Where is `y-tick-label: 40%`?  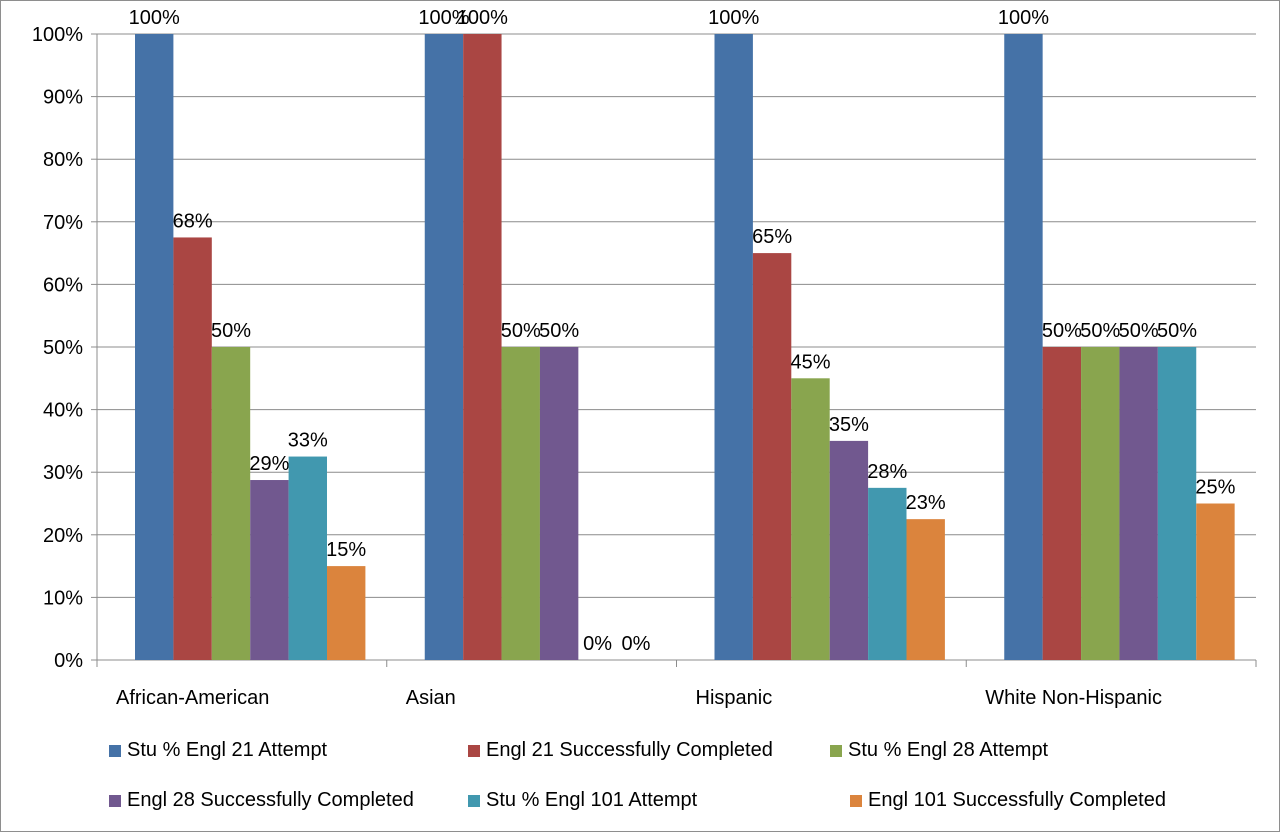 y-tick-label: 40% is located at coordinates (63, 411).